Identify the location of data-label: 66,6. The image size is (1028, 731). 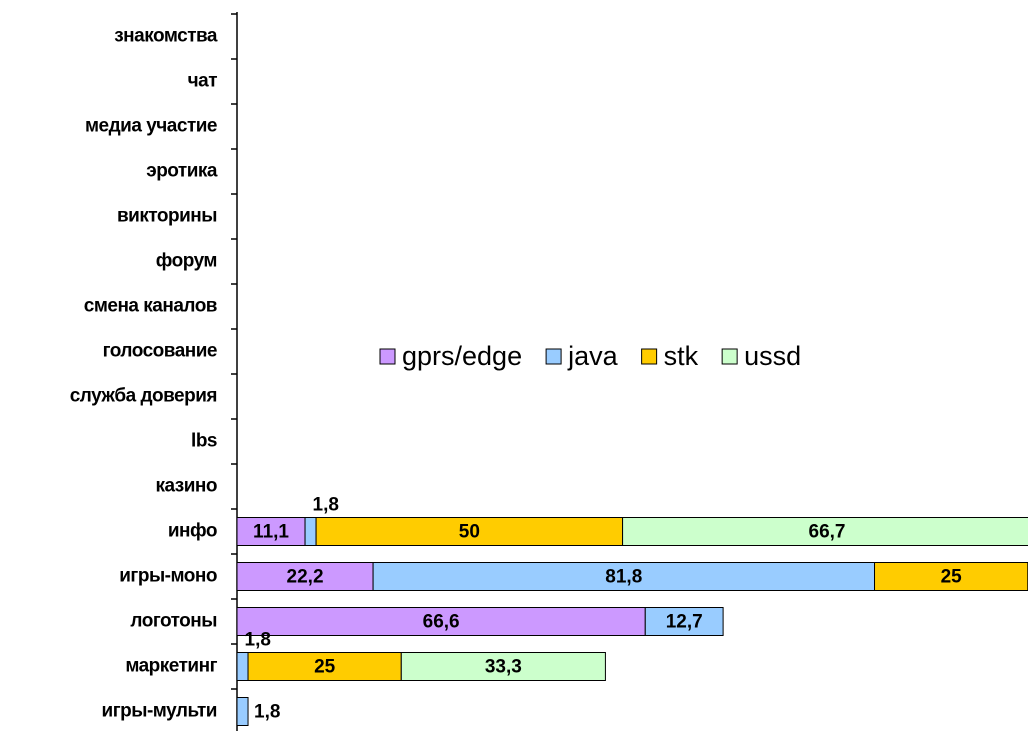
(441, 622).